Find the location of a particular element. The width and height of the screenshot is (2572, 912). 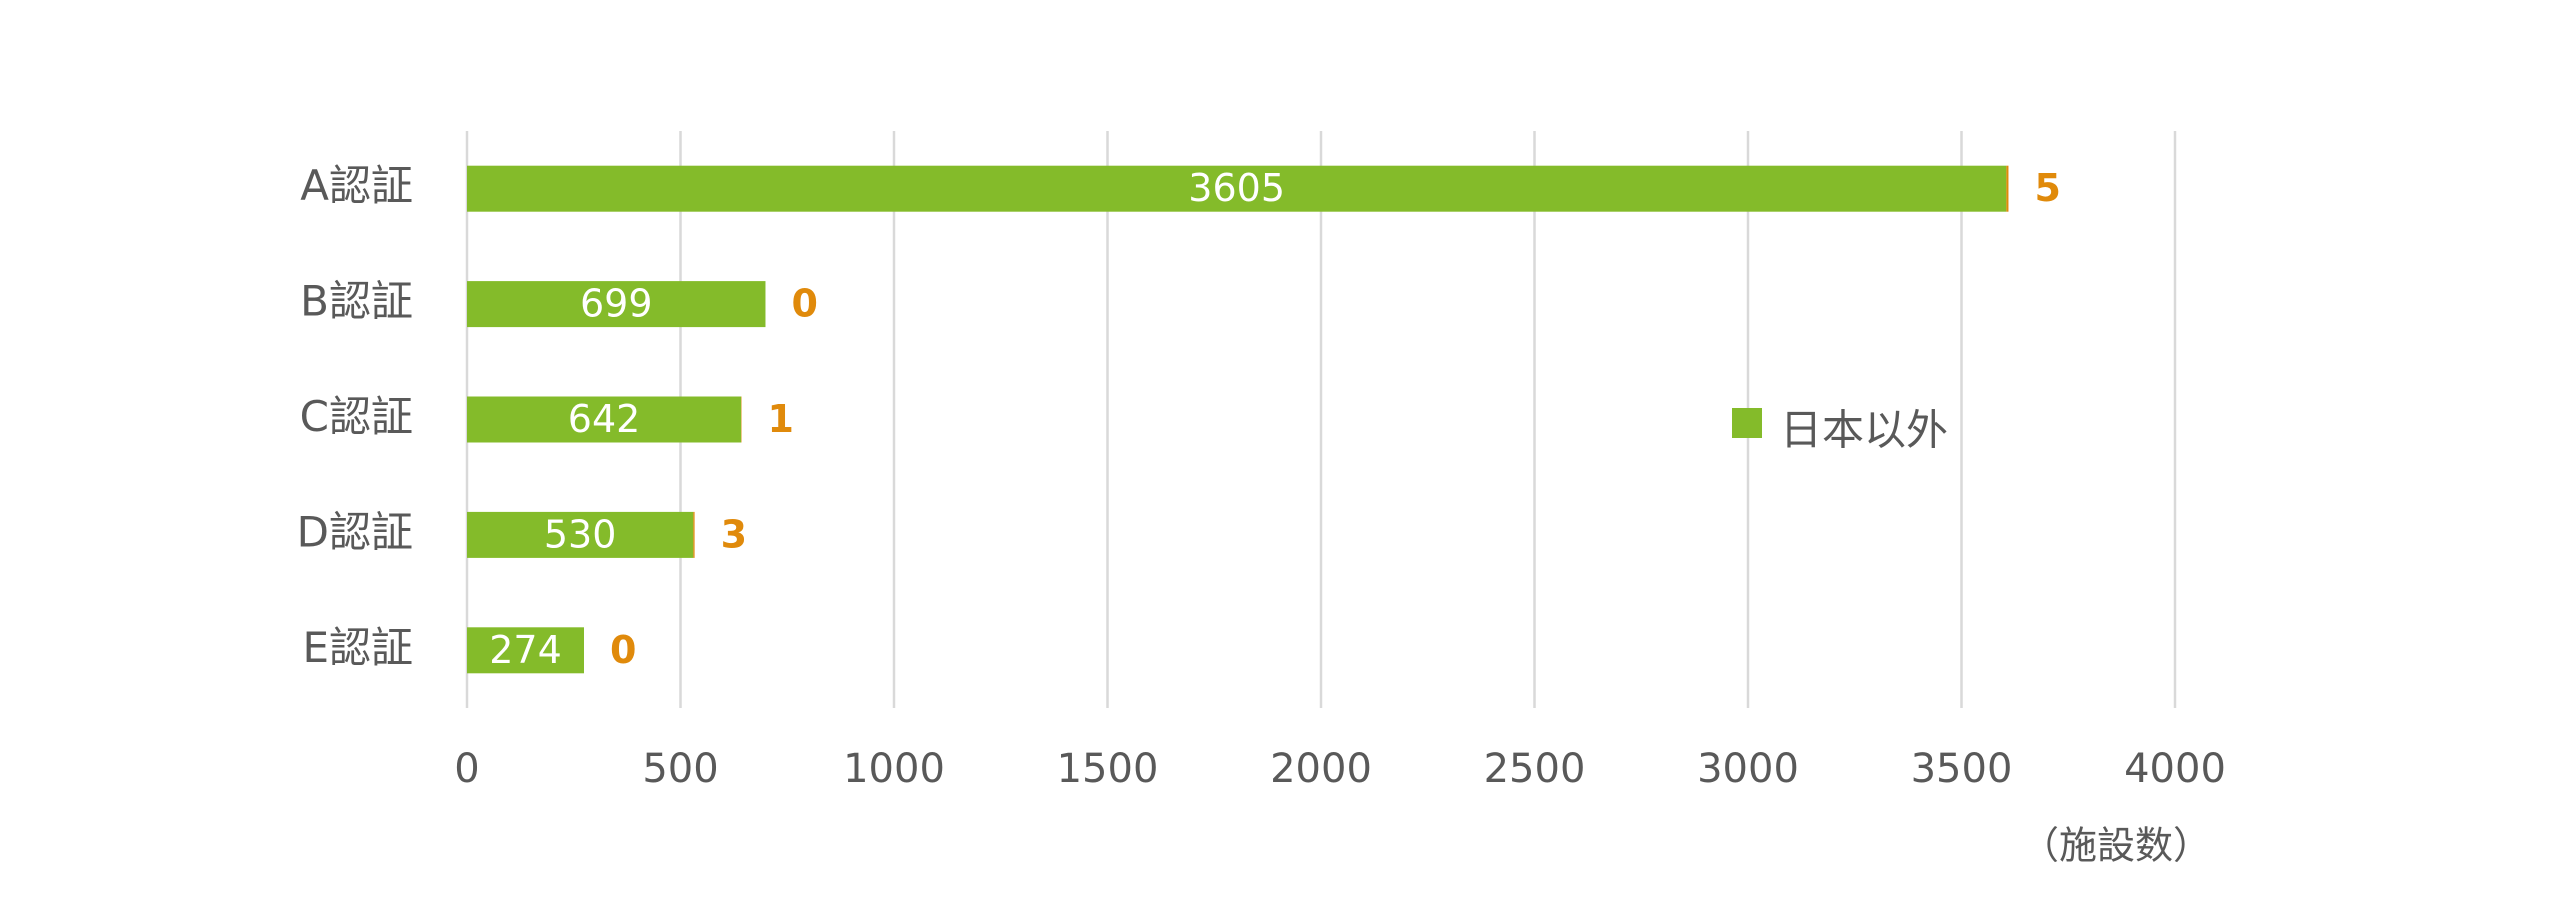

value-label: 530 is located at coordinates (580, 534).